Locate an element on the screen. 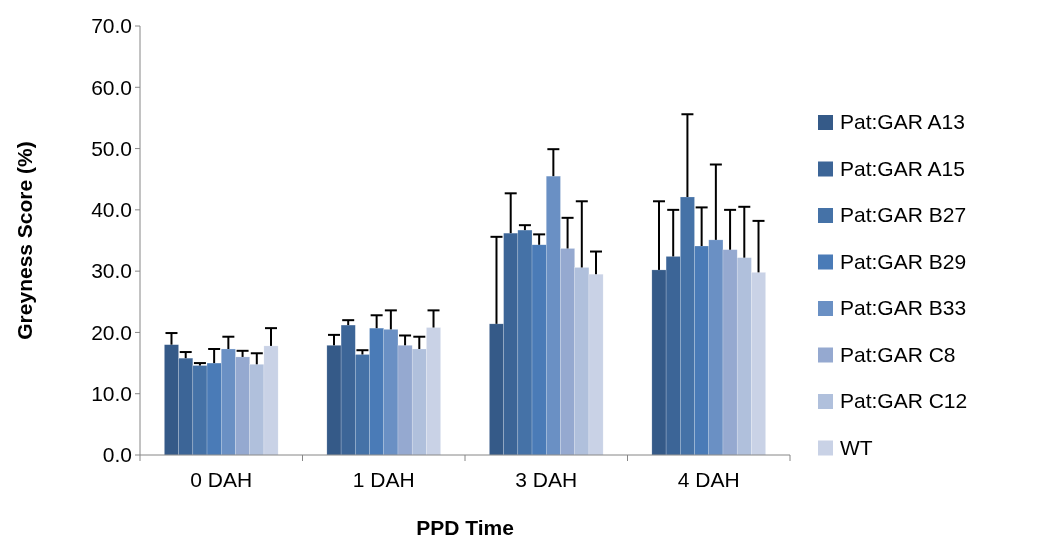 This screenshot has width=1049, height=543. legend-label: Pat:GAR A13 is located at coordinates (902, 122).